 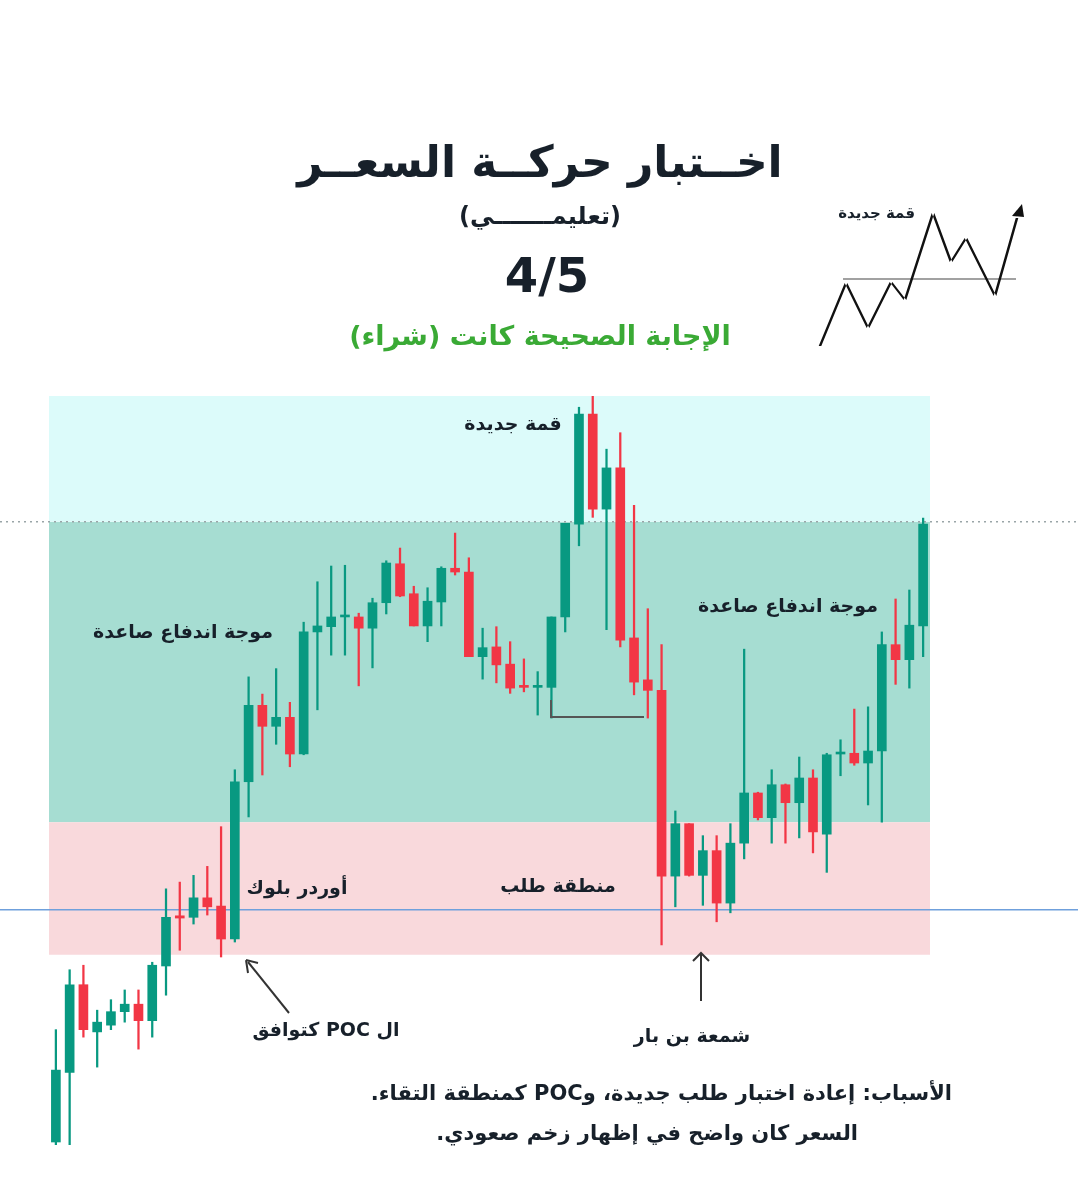 What do you see at coordinates (876, 213) in the screenshot?
I see `text: قمة جديدة` at bounding box center [876, 213].